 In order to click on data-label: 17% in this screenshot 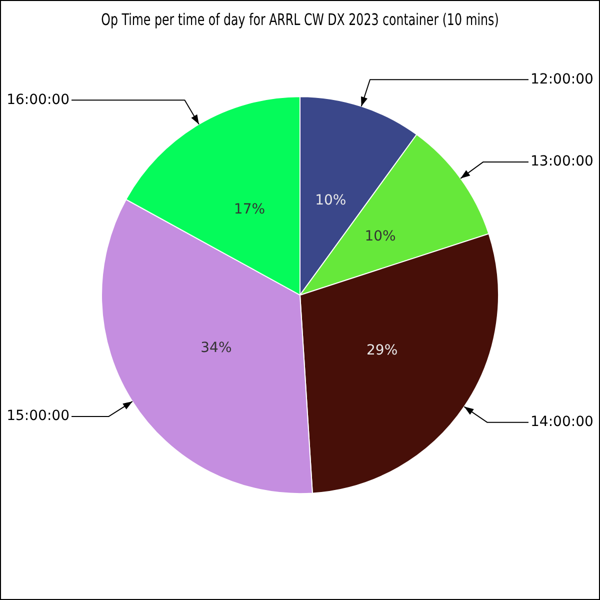, I will do `click(250, 209)`.